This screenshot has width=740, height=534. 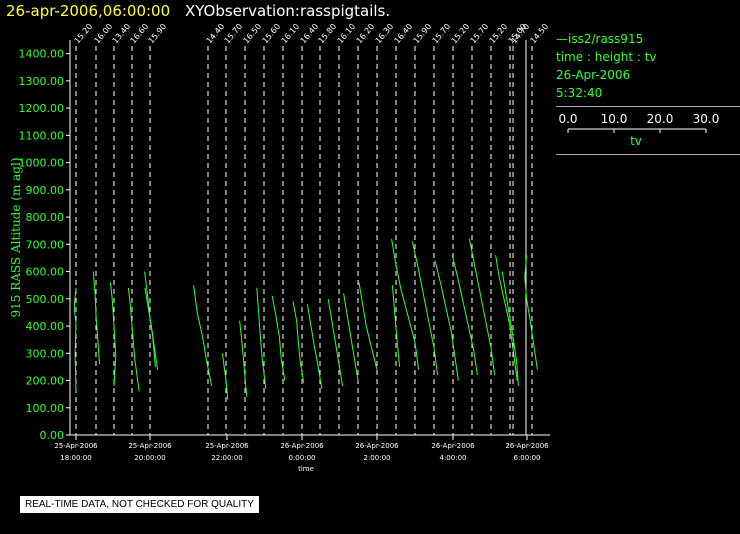 What do you see at coordinates (45, 326) in the screenshot?
I see `y-tick-label: 400.00` at bounding box center [45, 326].